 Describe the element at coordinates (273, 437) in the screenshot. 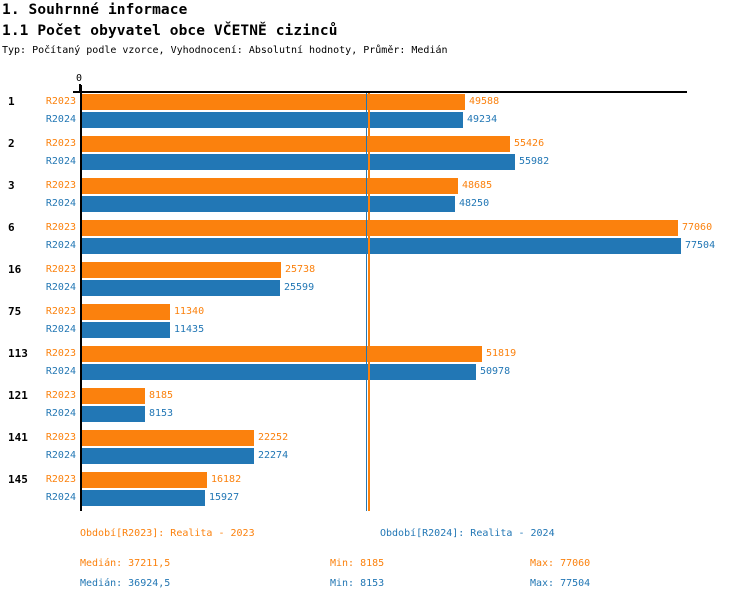

I see `bar-value-r2023: 22252` at that location.